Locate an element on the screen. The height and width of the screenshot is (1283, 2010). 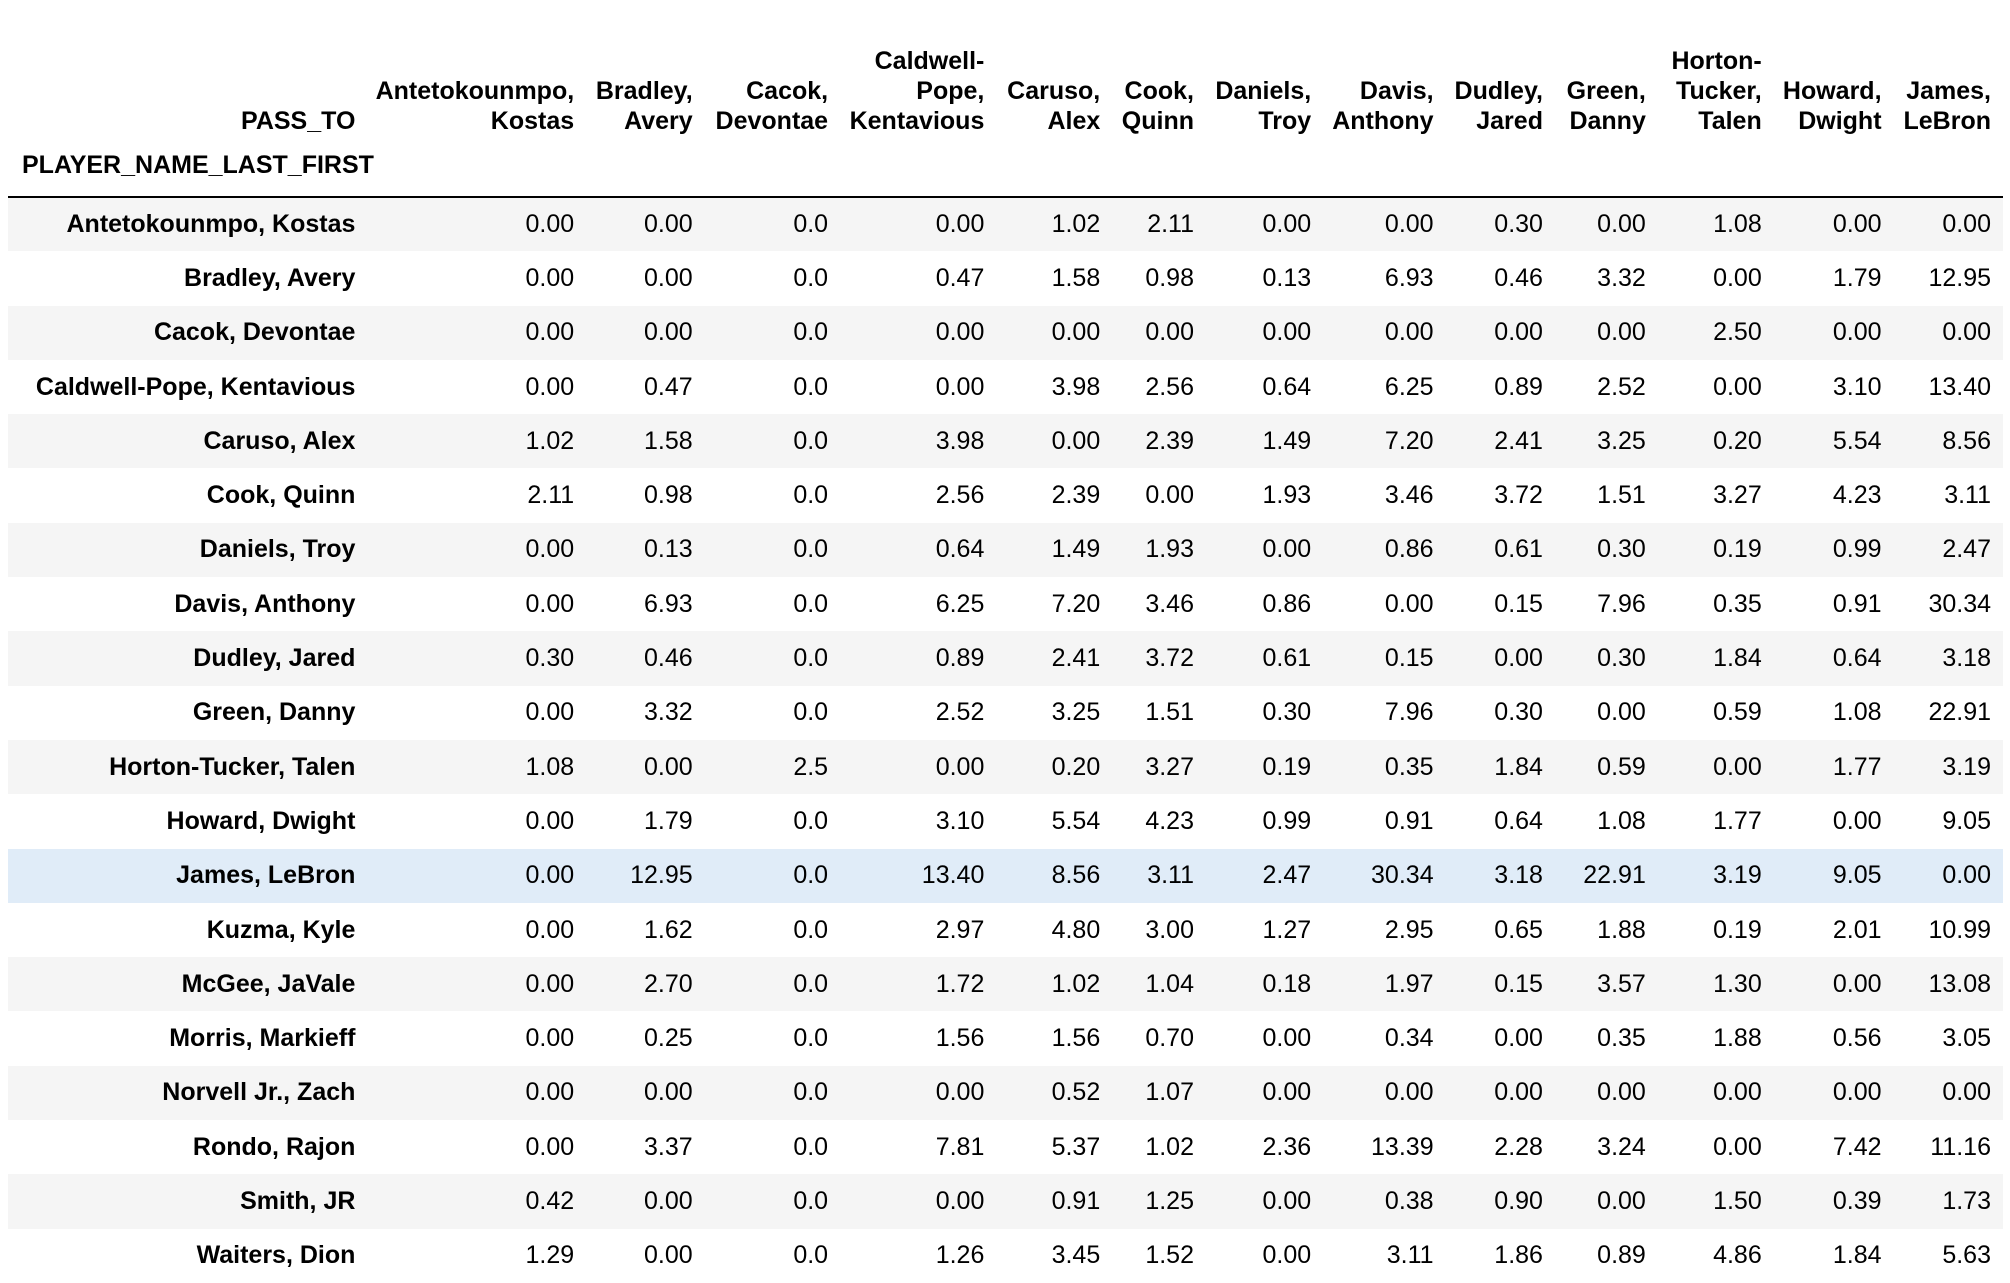
row-label: Waiters, Dion is located at coordinates (276, 1255).